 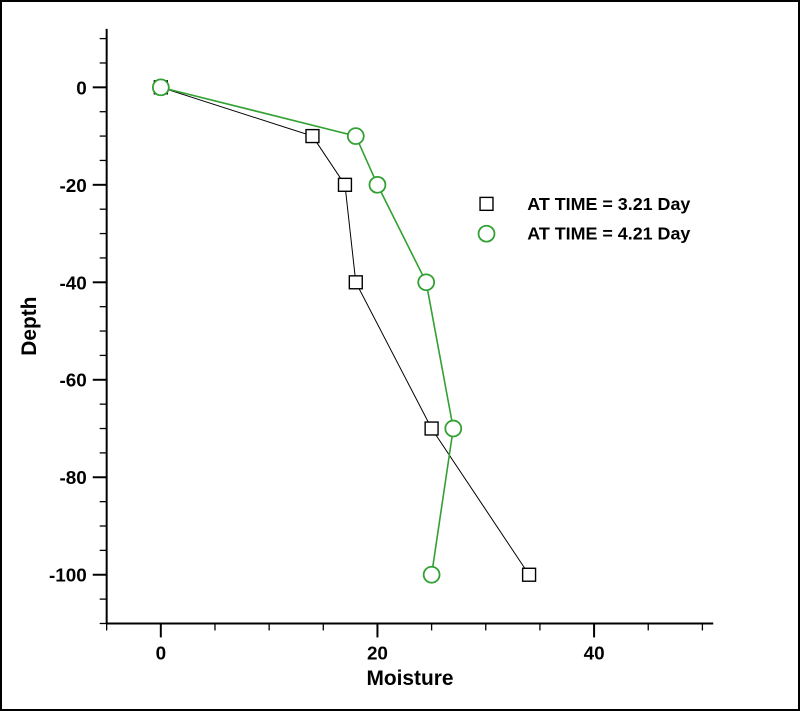 I want to click on x-ticks: 0 20 40, so click(x=405, y=643).